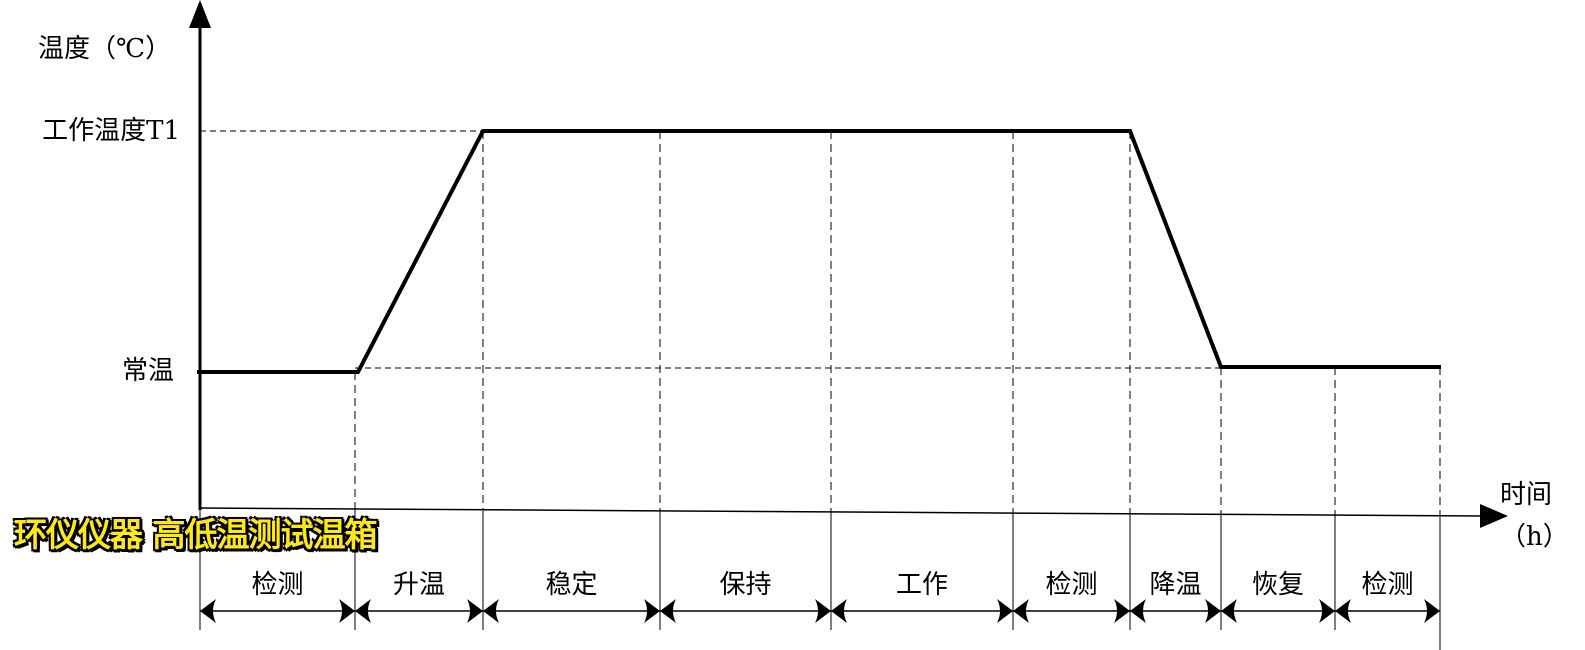  Describe the element at coordinates (1278, 585) in the screenshot. I see `phase-label: 恢复` at that location.